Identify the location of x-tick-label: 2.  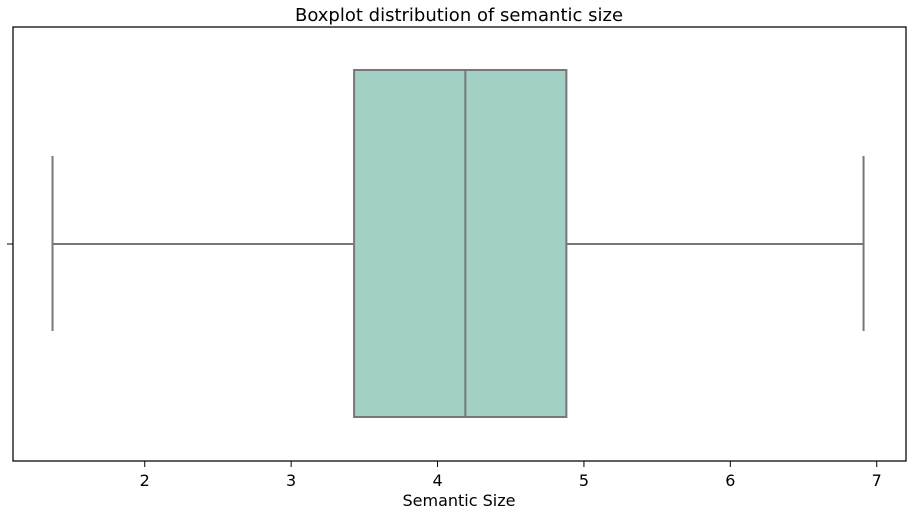
(145, 480).